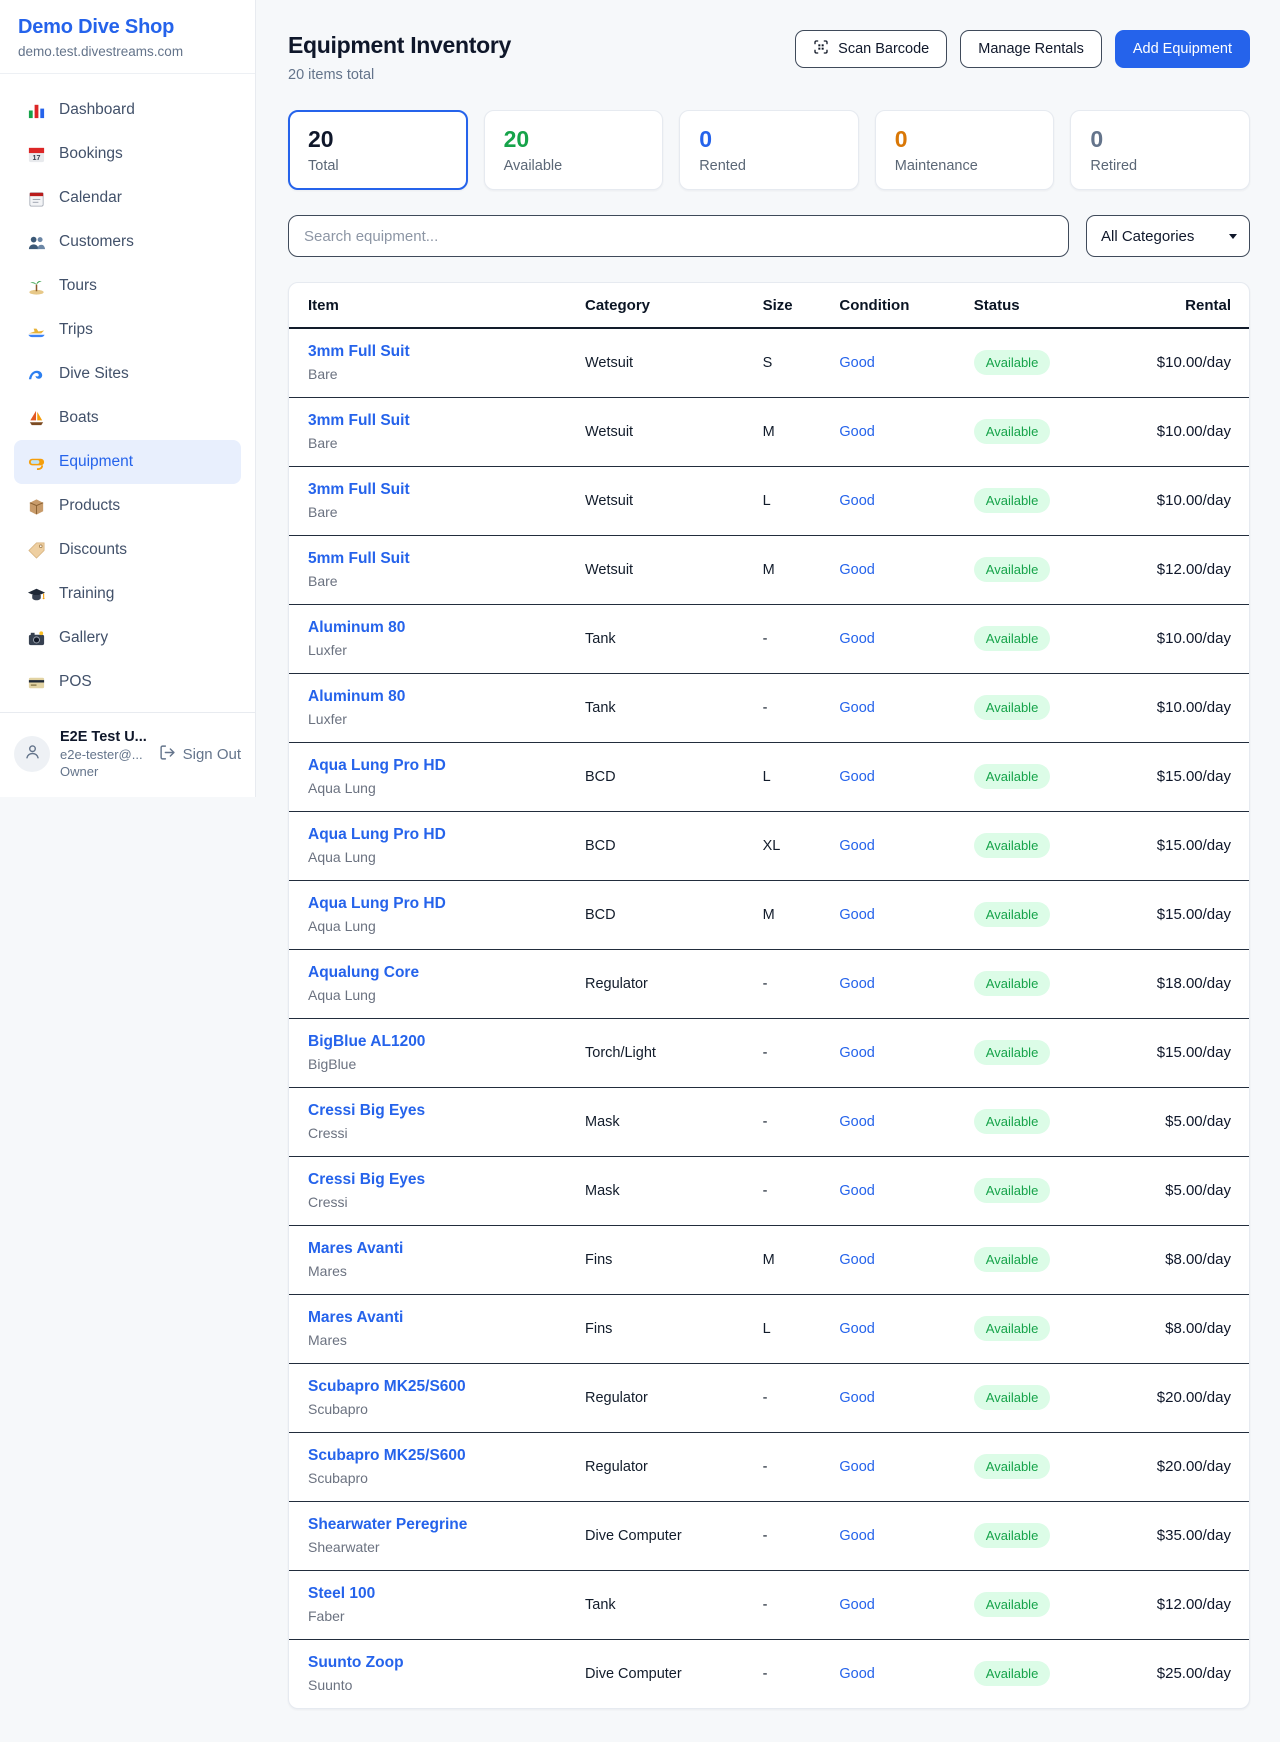 This screenshot has width=1280, height=1742. I want to click on sidebar-item-customers: Customers, so click(127, 242).